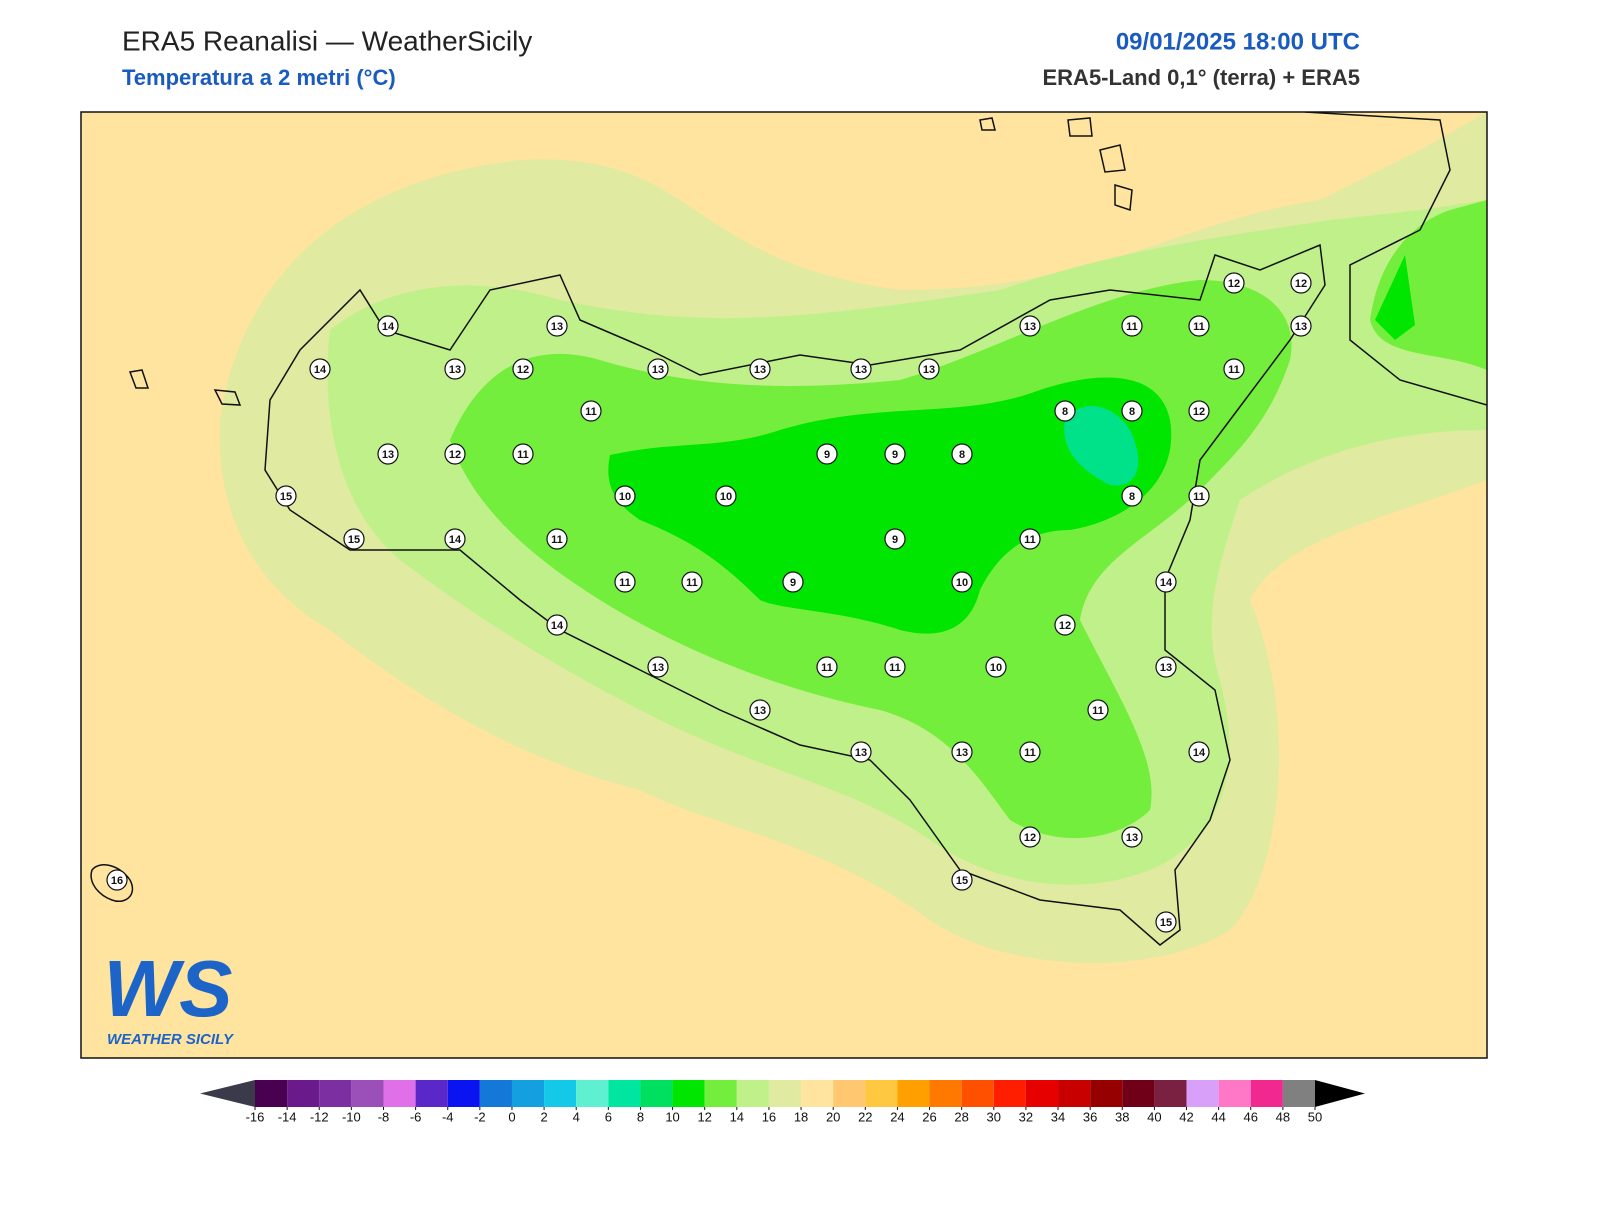  I want to click on colorbar-tick-label: 0, so click(511, 1116).